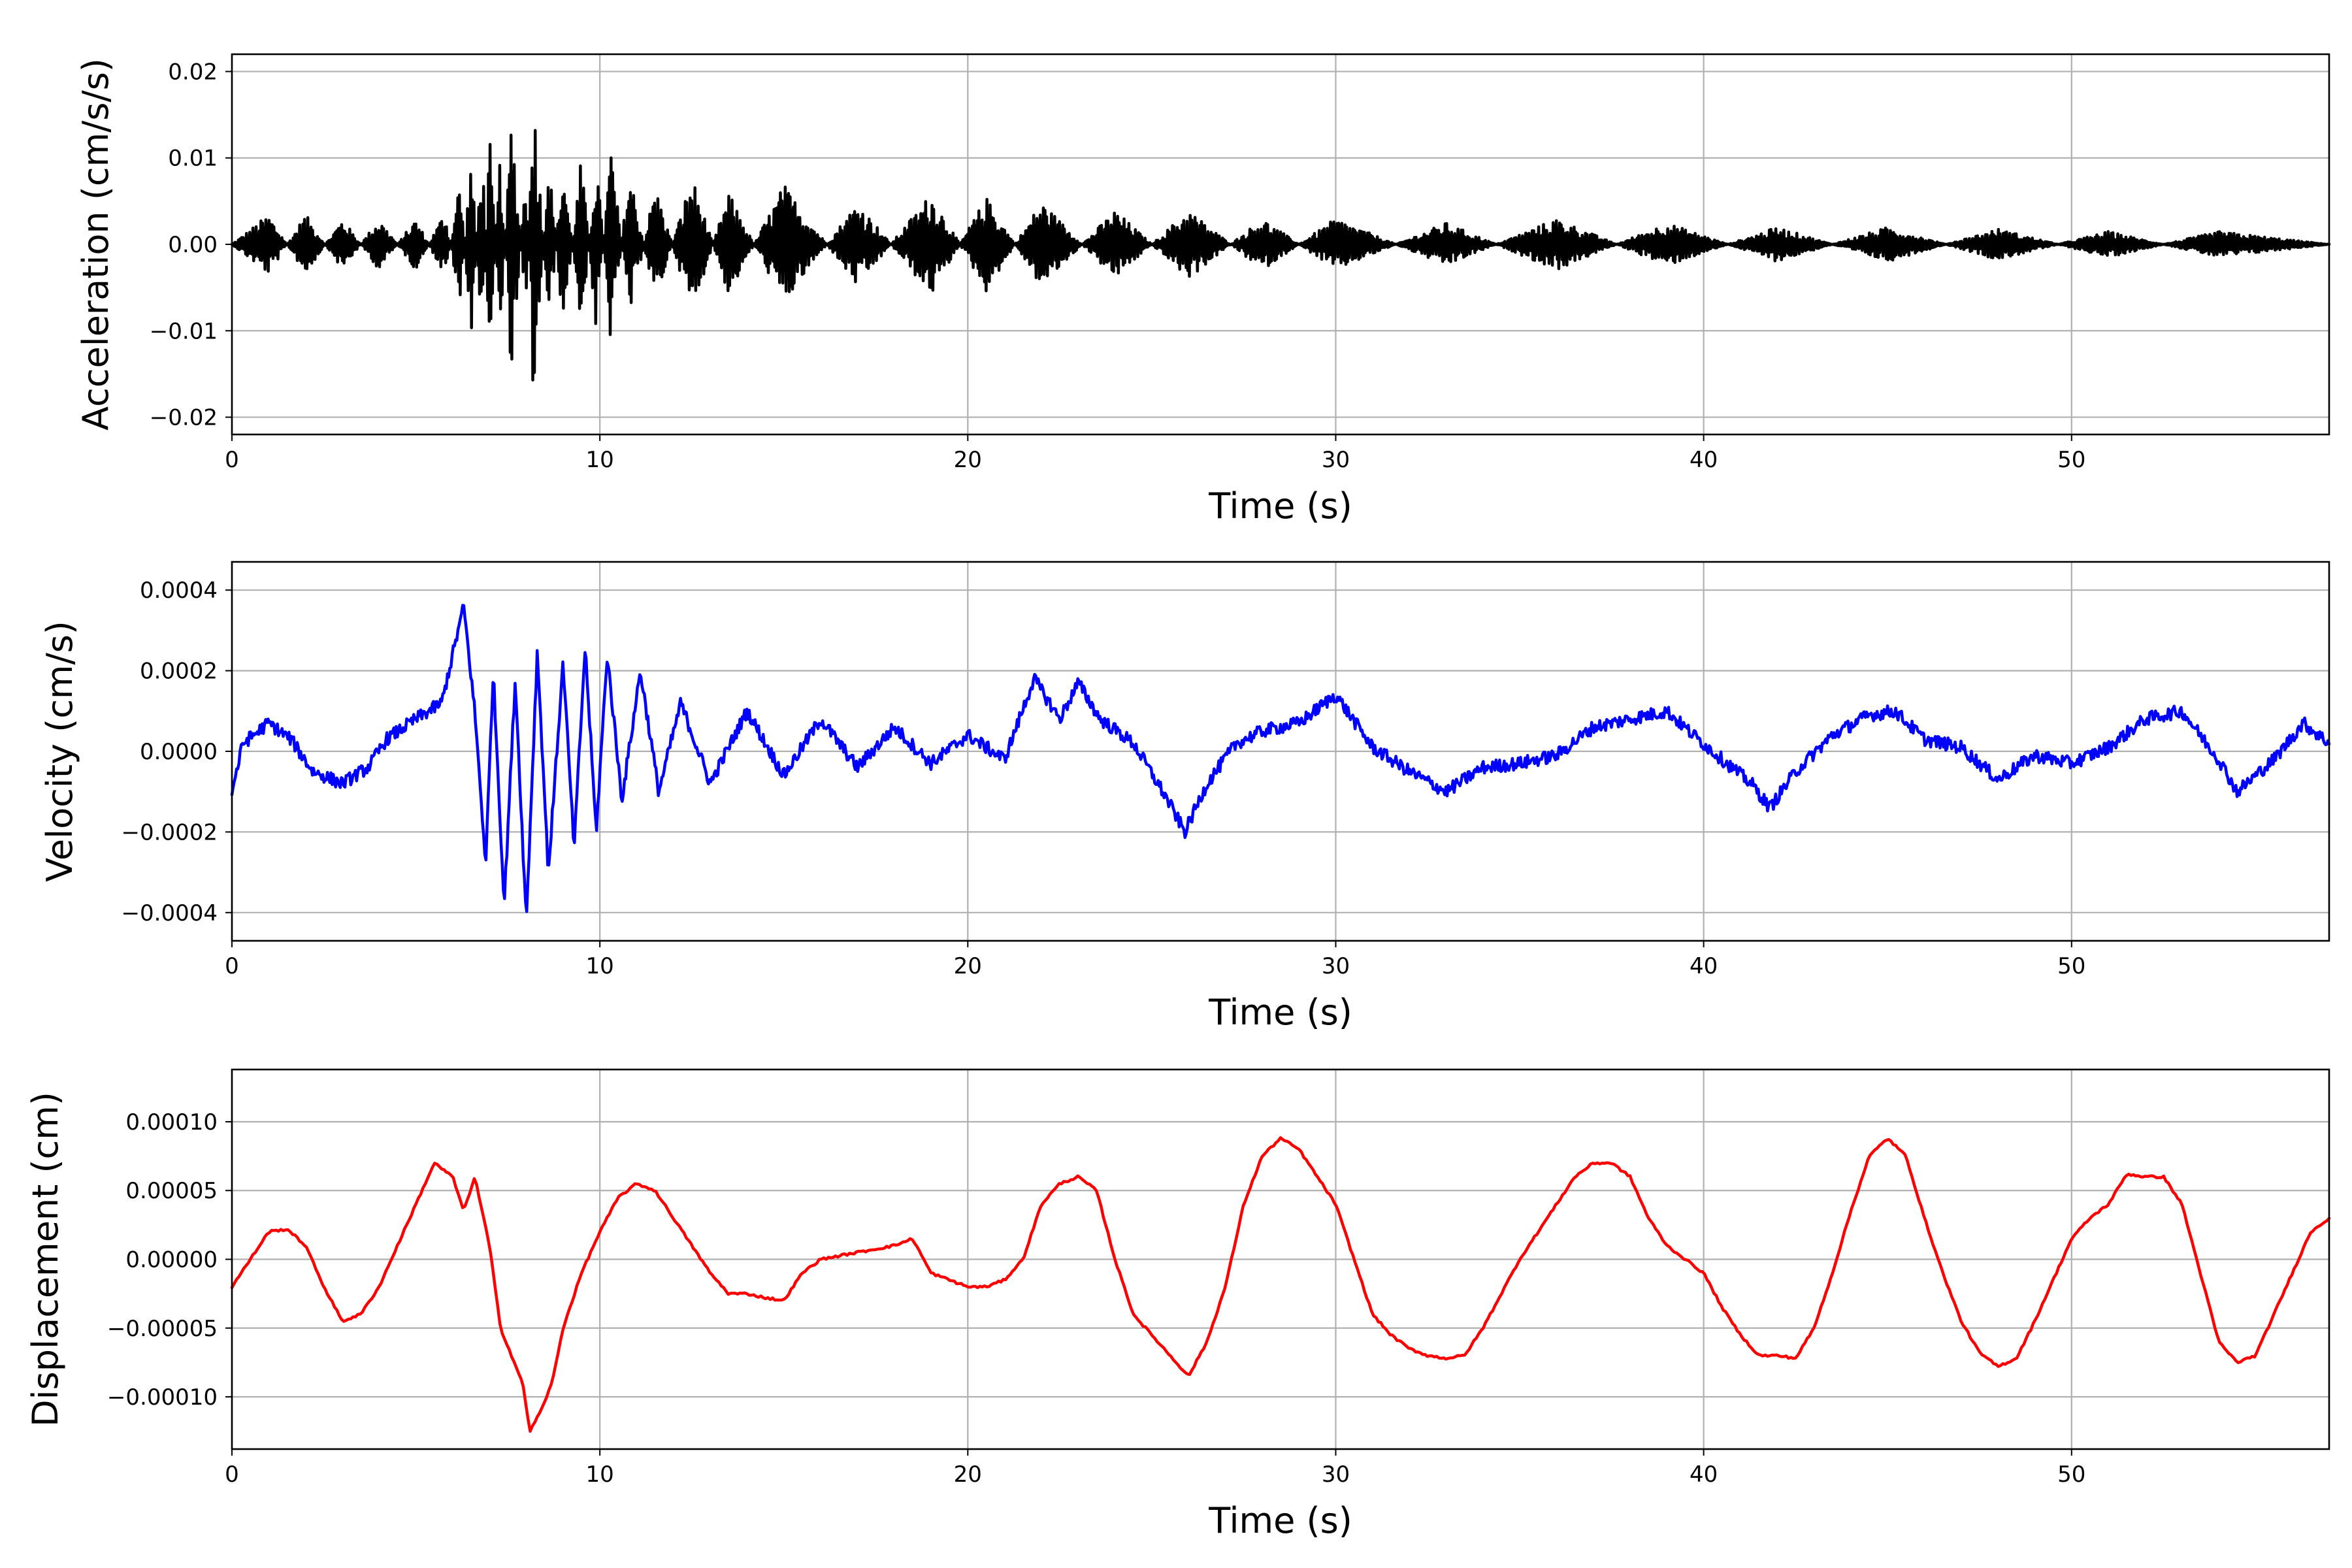 The image size is (2352, 1568). I want to click on displacement-ytick-label-2: 0.00000, so click(171, 1260).